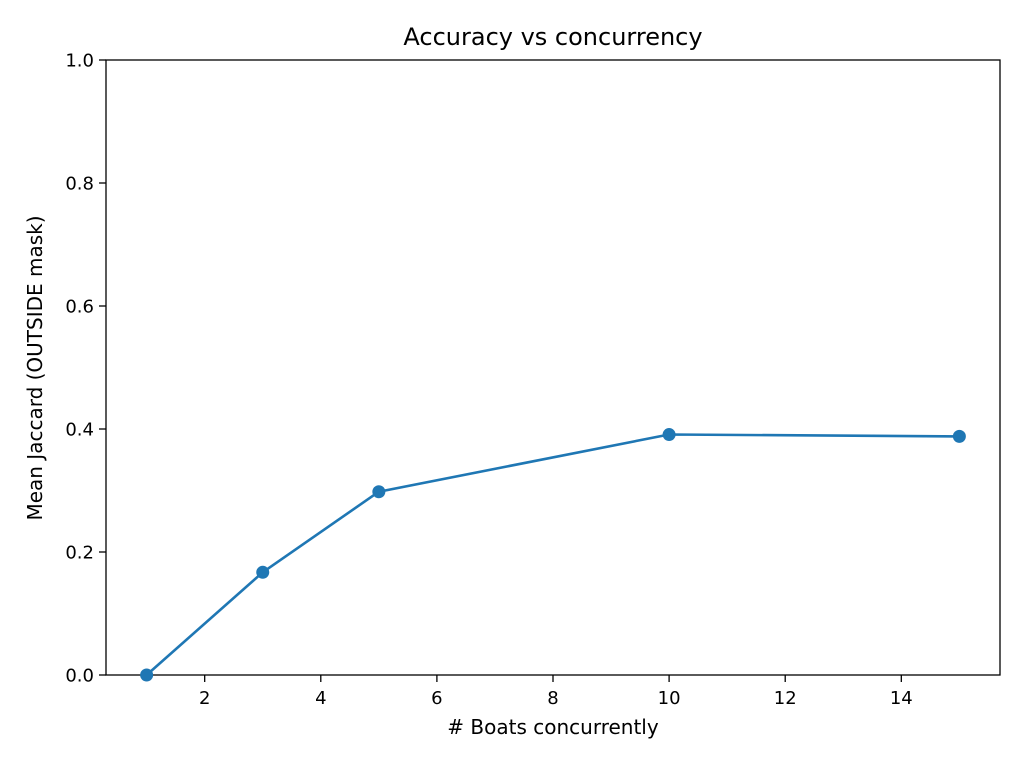 The height and width of the screenshot is (768, 1024). What do you see at coordinates (901, 698) in the screenshot?
I see `x-tick-label: 14` at bounding box center [901, 698].